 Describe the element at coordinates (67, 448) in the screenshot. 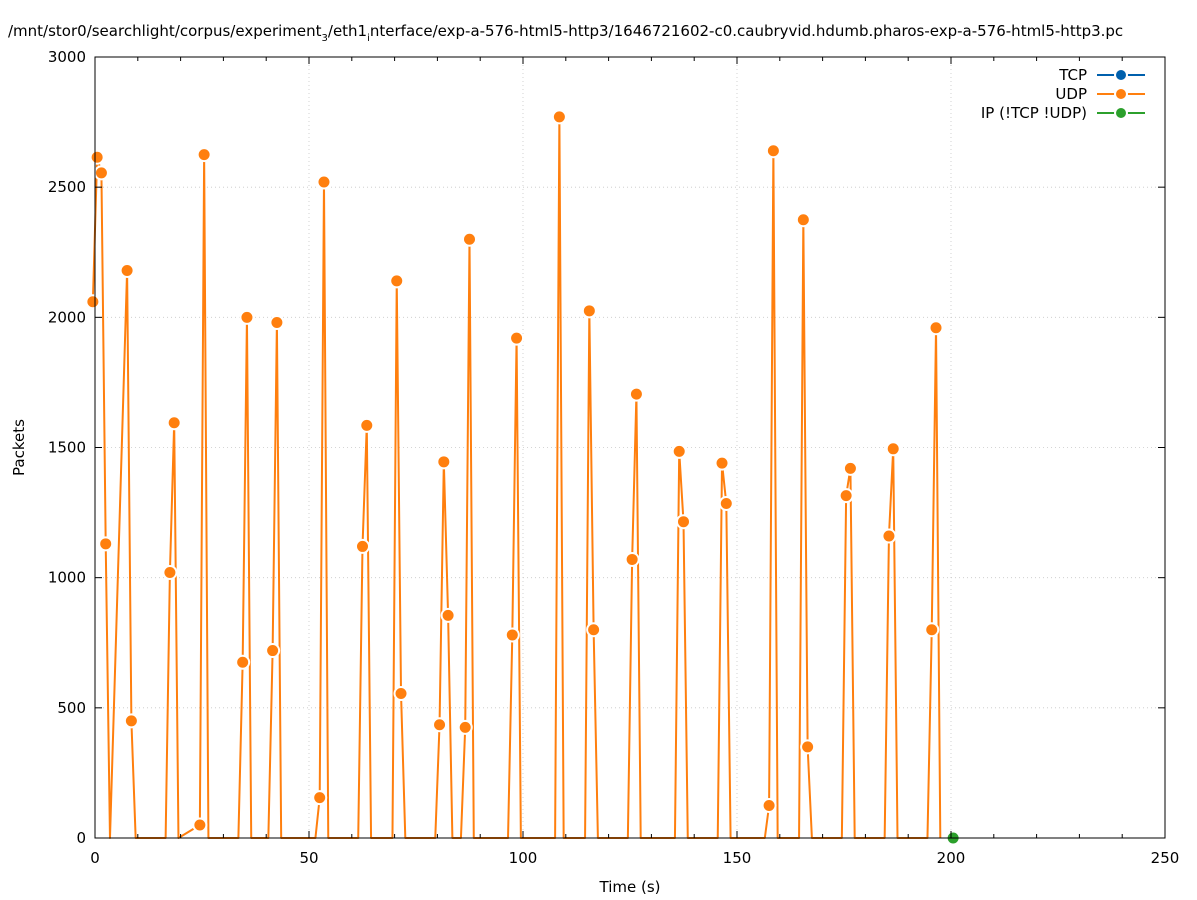

I see `y-tick-label: 1500` at that location.